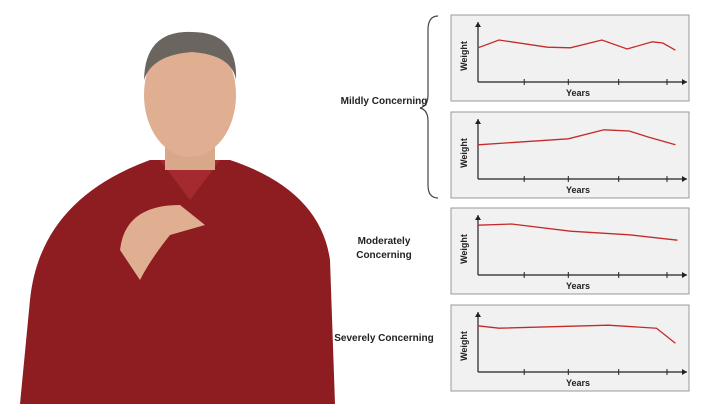 The image size is (720, 404). What do you see at coordinates (384, 338) in the screenshot?
I see `group-label: Severely Concerning` at bounding box center [384, 338].